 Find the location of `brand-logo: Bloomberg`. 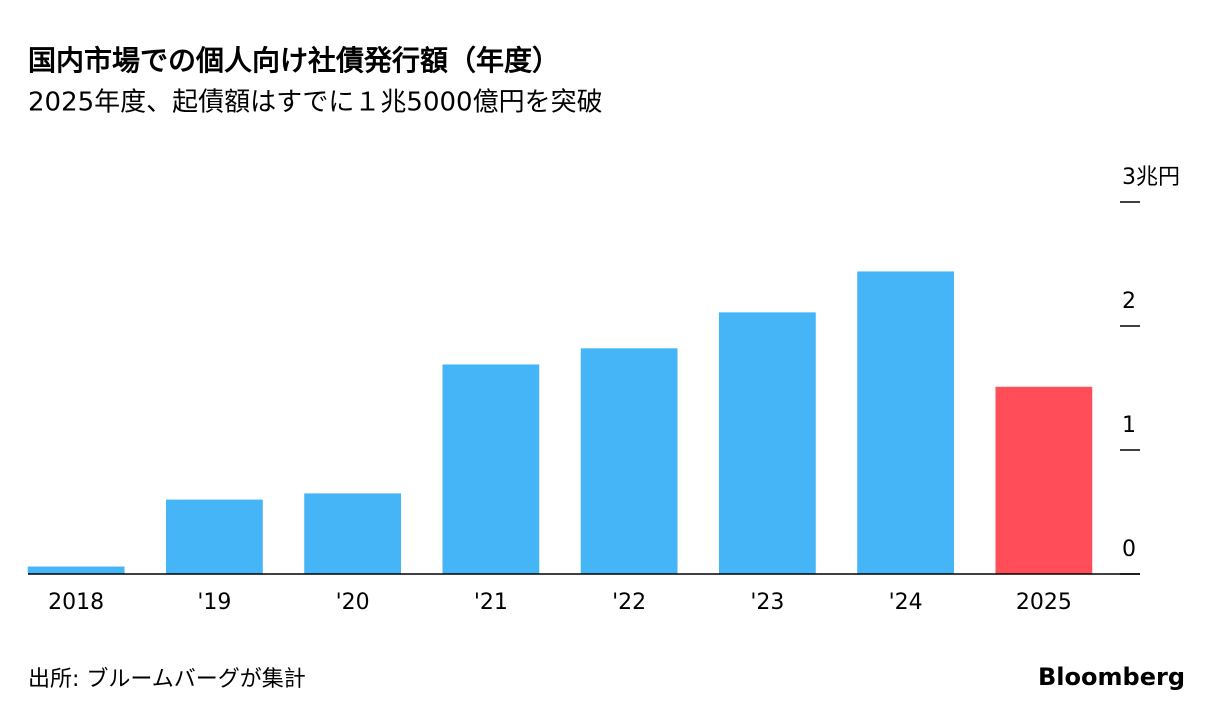

brand-logo: Bloomberg is located at coordinates (1111, 677).